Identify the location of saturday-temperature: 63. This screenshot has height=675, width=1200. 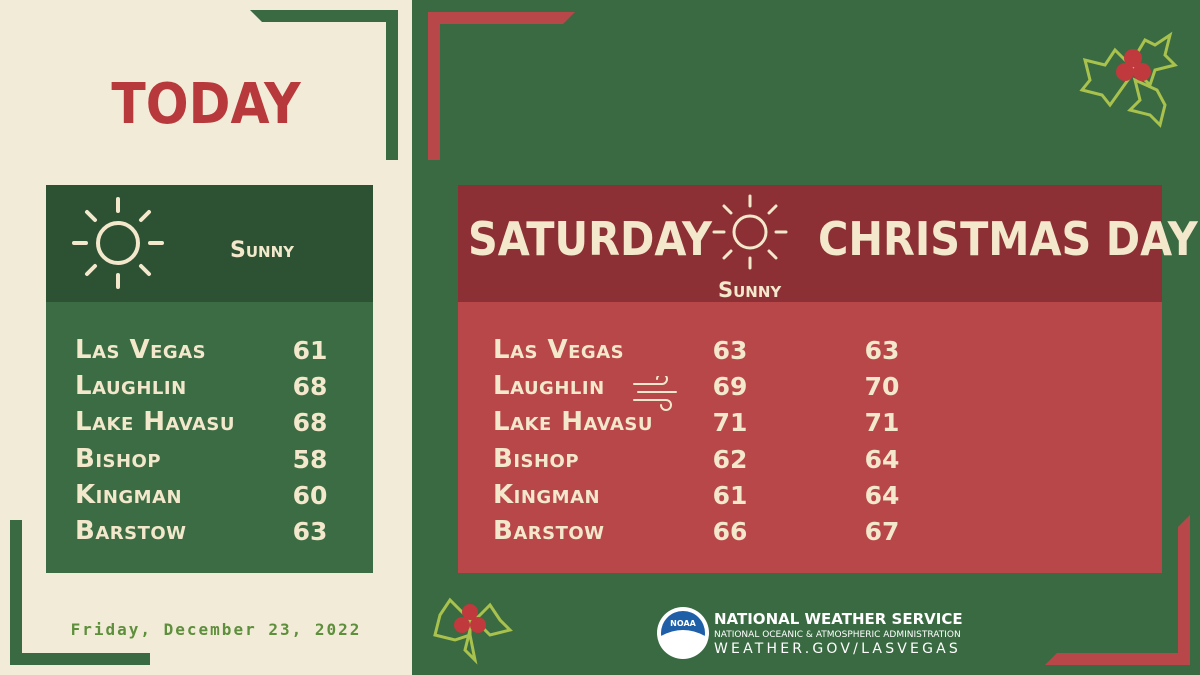
(730, 350).